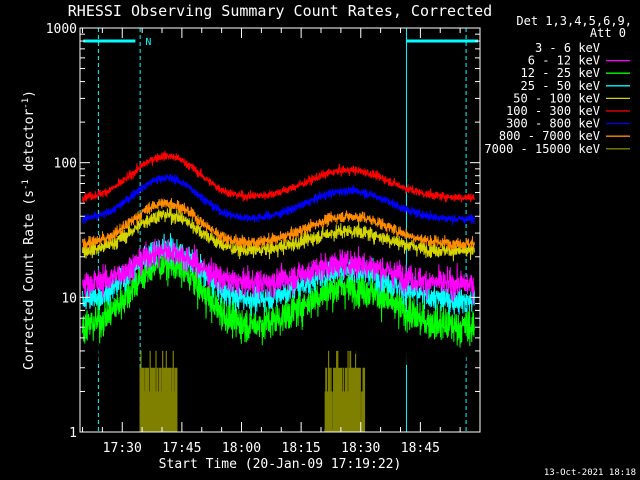  Describe the element at coordinates (590, 473) in the screenshot. I see `footer-date: 13-Oct-2021 18:18` at that location.